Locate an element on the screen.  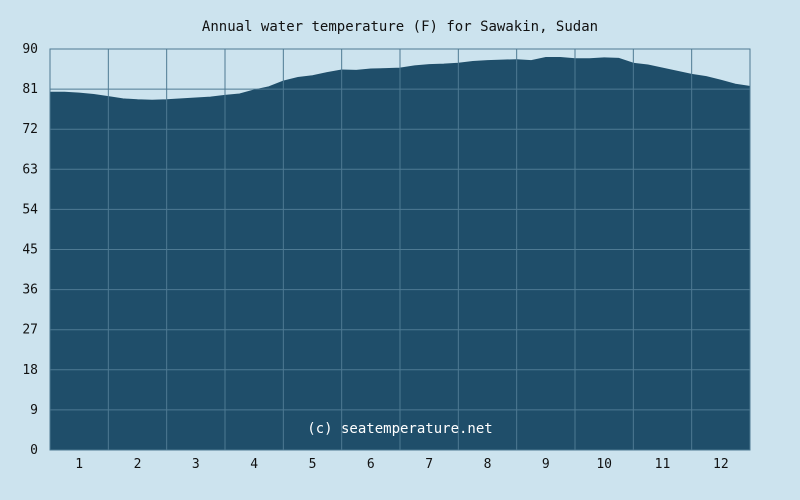
x-tick-label: 10 is located at coordinates (604, 464).